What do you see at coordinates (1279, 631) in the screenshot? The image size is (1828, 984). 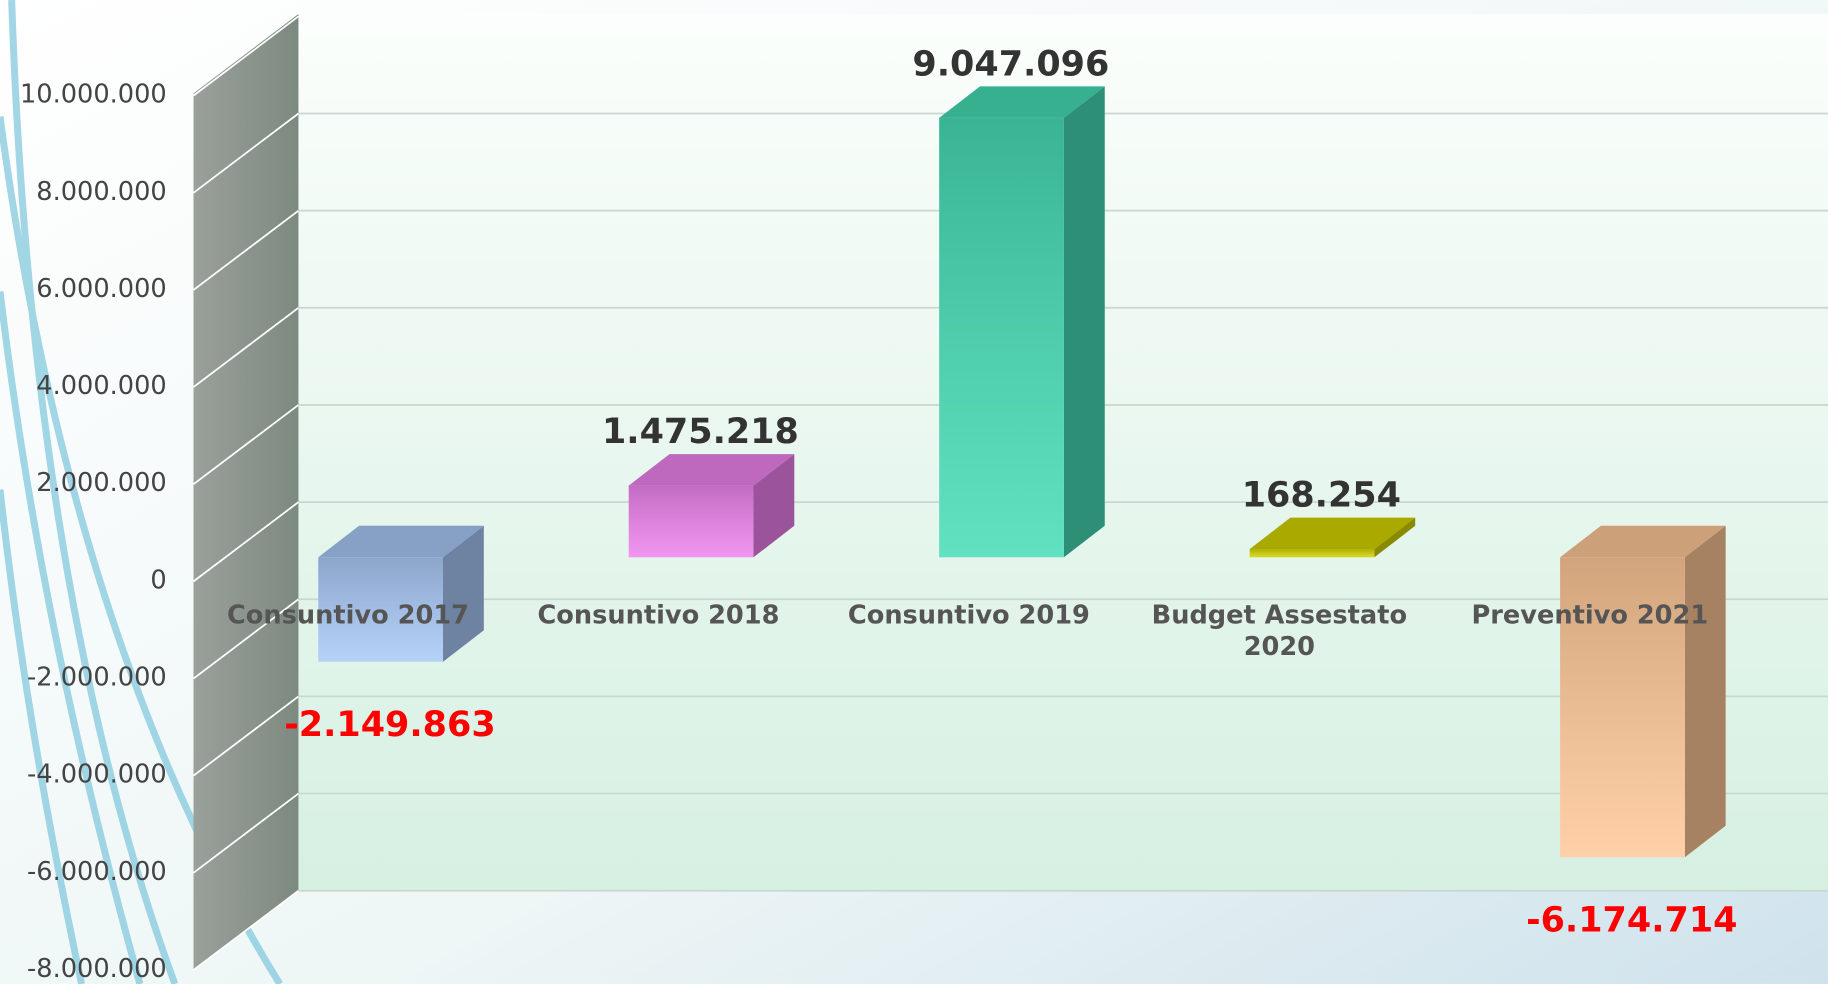 I see `x-tick-label: Budget Assestato 2020` at bounding box center [1279, 631].